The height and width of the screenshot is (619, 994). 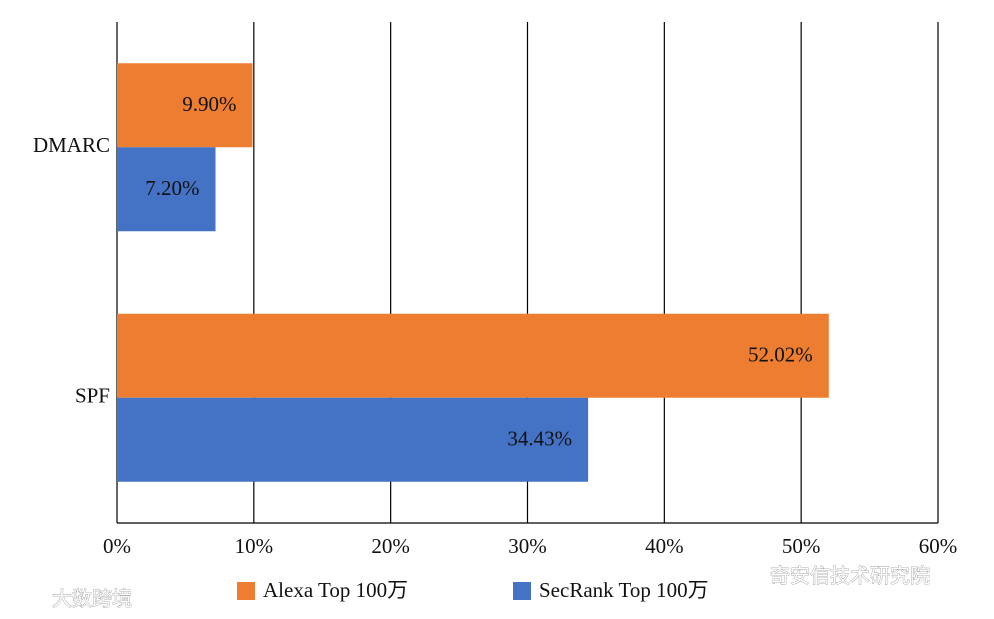 I want to click on y-tick-label: SPF, so click(x=92, y=396).